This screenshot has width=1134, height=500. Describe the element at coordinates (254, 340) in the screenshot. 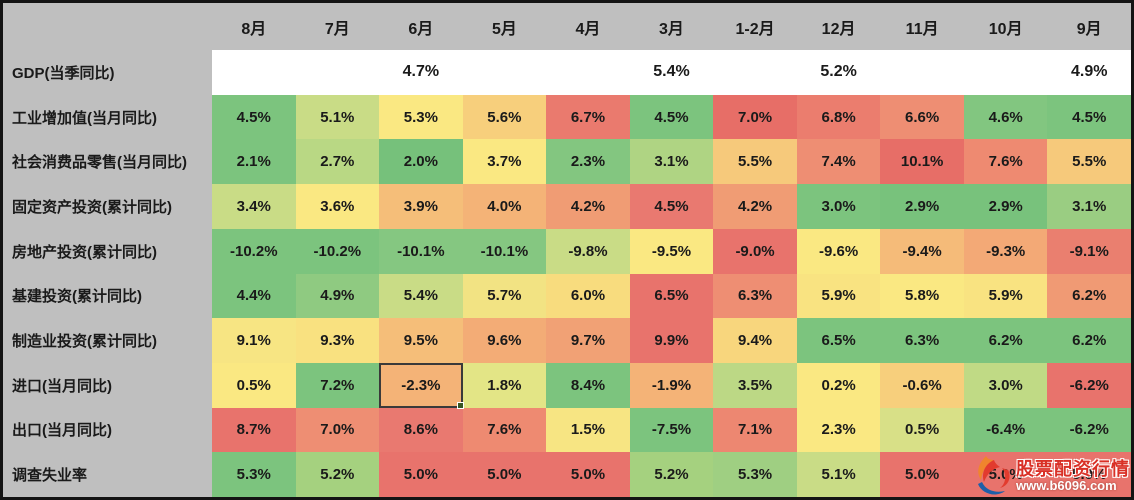

I see `heatmap-cell: 9.1%` at that location.